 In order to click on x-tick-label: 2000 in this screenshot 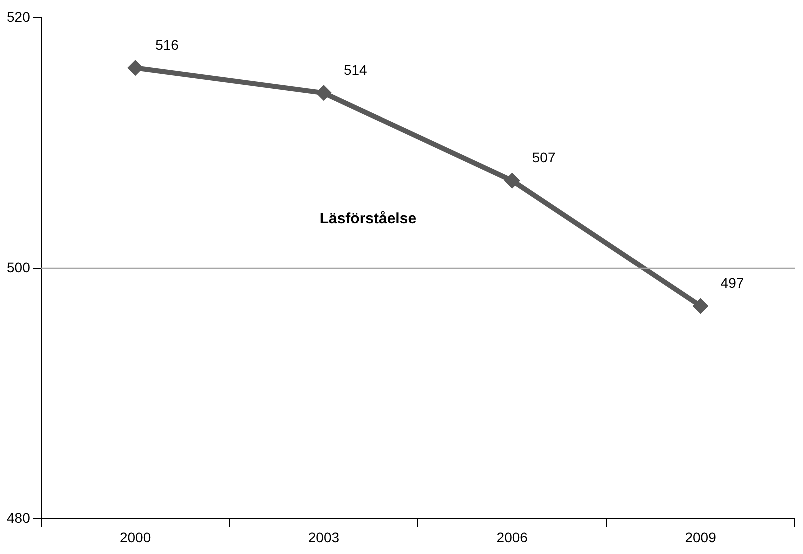, I will do `click(136, 537)`.